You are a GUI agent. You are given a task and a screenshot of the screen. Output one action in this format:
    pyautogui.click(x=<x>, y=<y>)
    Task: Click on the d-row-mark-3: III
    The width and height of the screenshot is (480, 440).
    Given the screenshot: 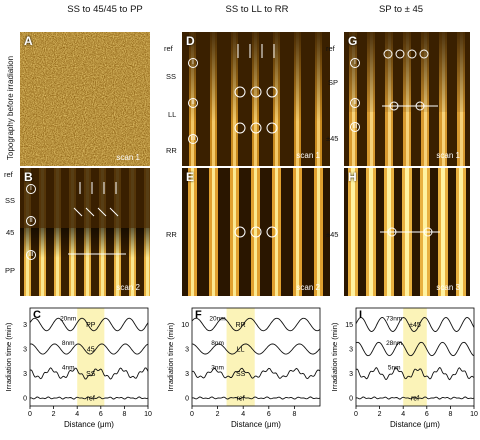 What is the action you would take?
    pyautogui.click(x=193, y=139)
    